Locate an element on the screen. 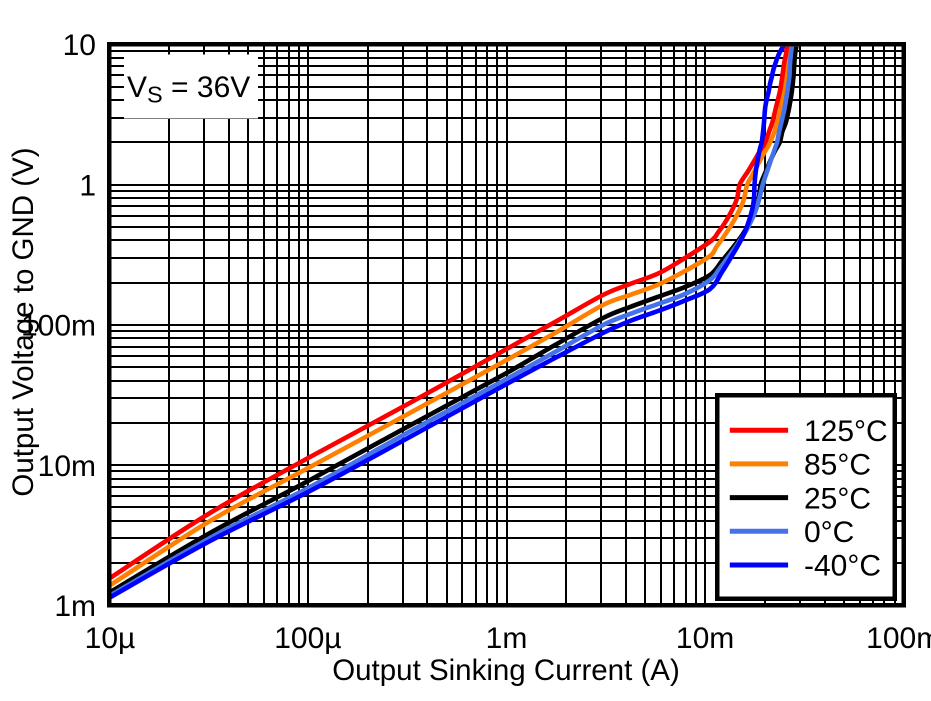 Image resolution: width=931 pixels, height=701 pixels. svg-text: 25°C is located at coordinates (837, 498).